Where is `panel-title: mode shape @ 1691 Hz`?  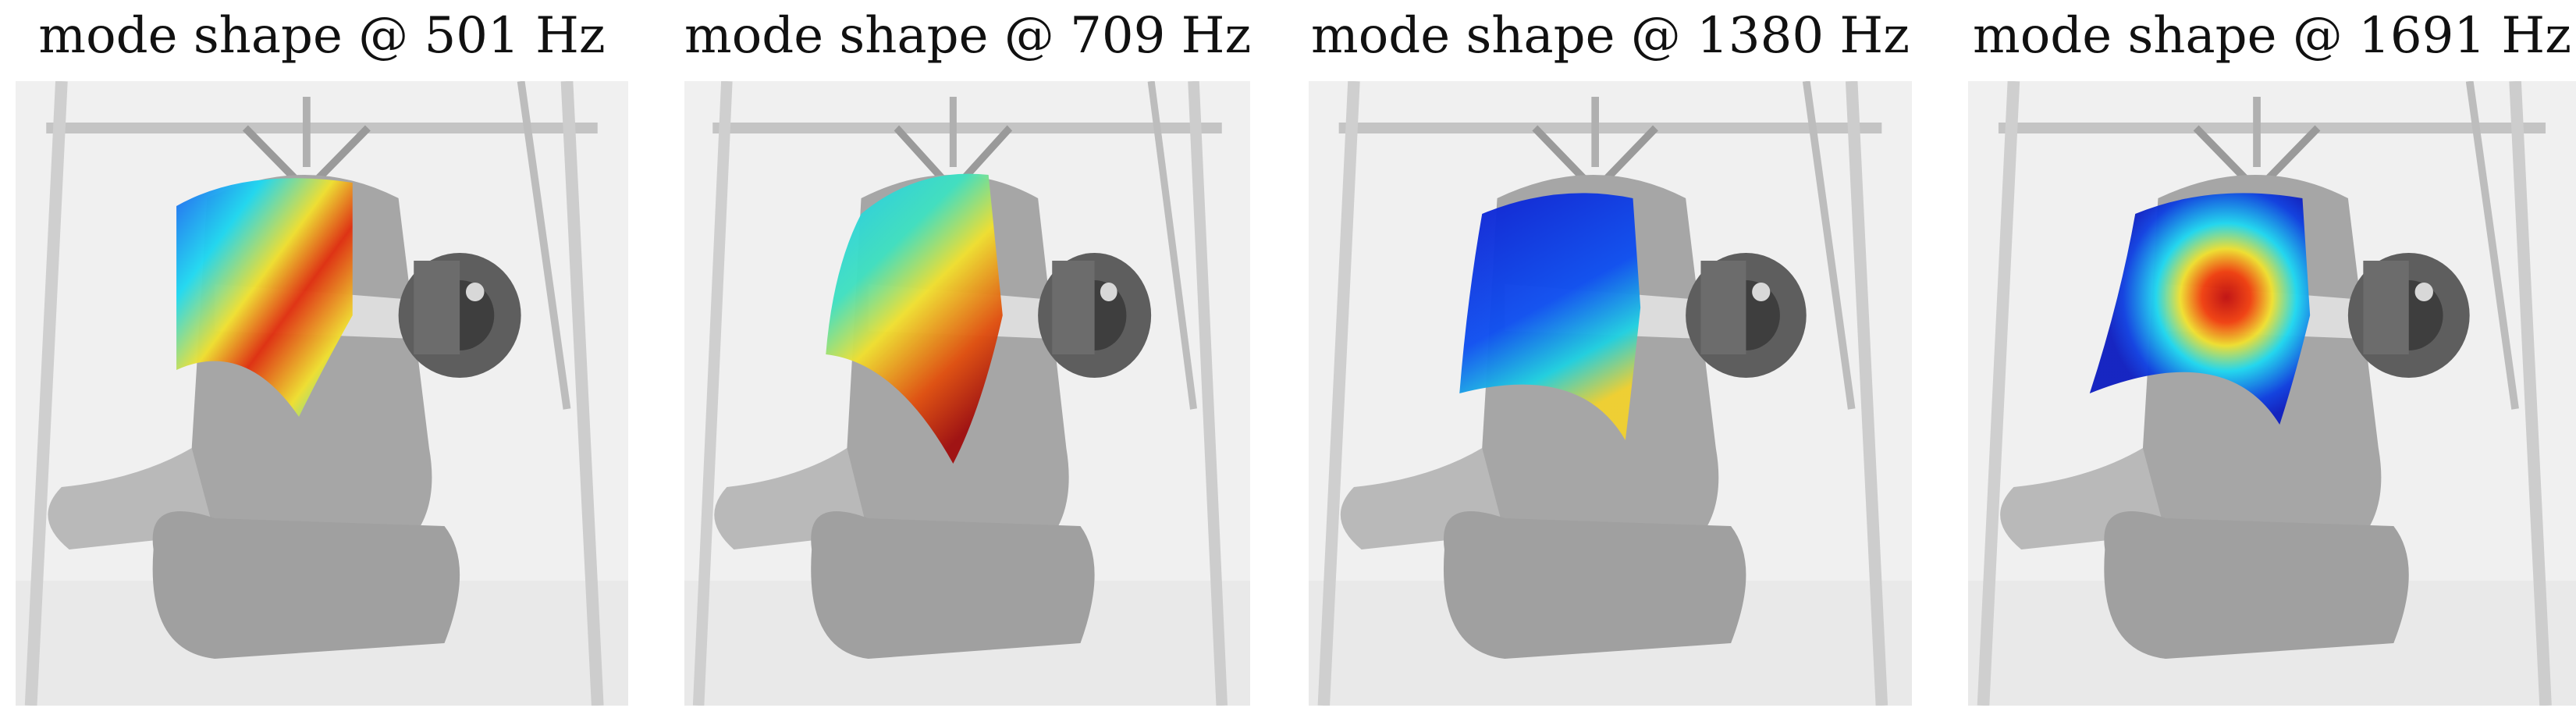 panel-title: mode shape @ 1691 Hz is located at coordinates (2272, 36).